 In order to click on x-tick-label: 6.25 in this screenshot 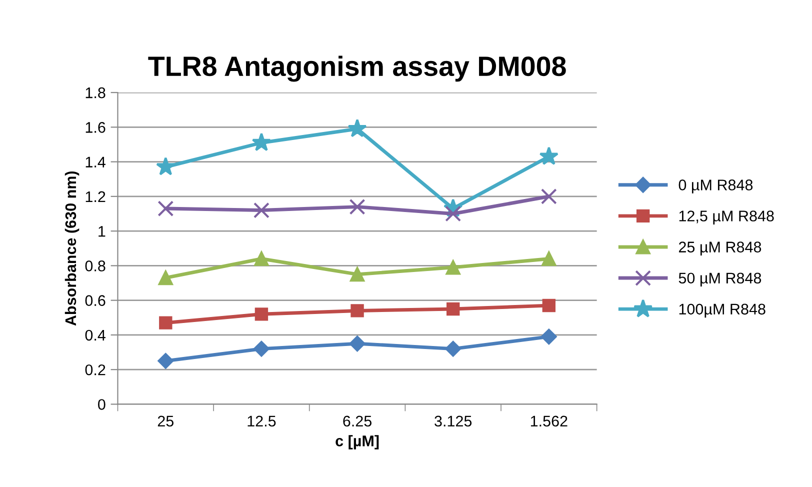, I will do `click(357, 421)`.